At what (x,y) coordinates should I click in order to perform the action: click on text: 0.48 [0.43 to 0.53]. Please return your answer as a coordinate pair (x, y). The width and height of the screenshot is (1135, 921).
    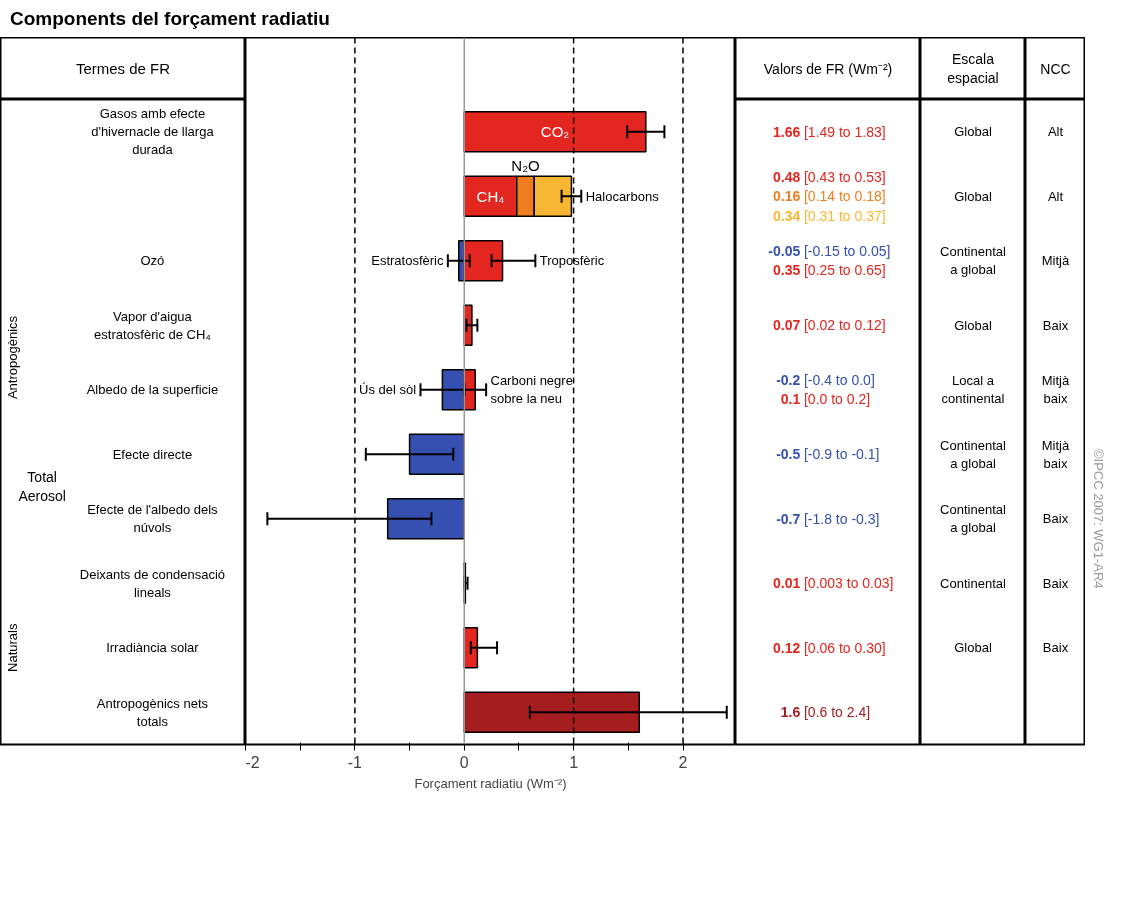
    Looking at the image, I should click on (829, 177).